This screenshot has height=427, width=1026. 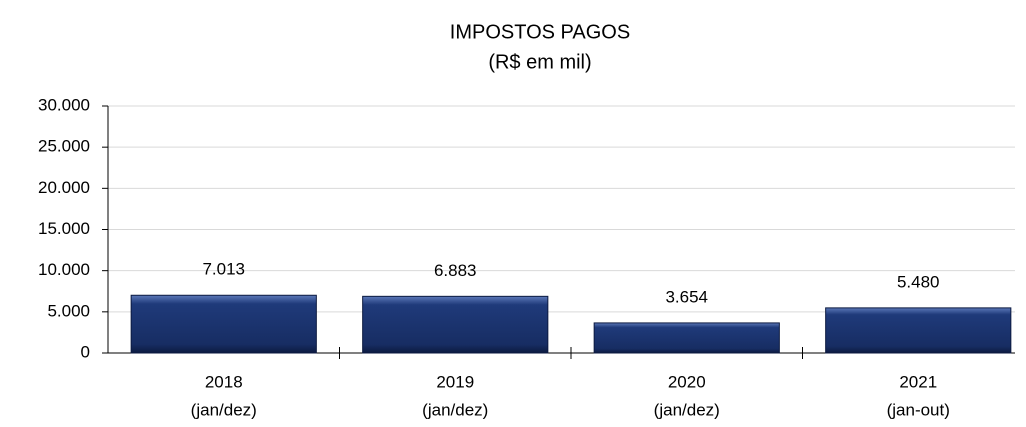 What do you see at coordinates (64, 269) in the screenshot?
I see `y-tick-label: 10.000` at bounding box center [64, 269].